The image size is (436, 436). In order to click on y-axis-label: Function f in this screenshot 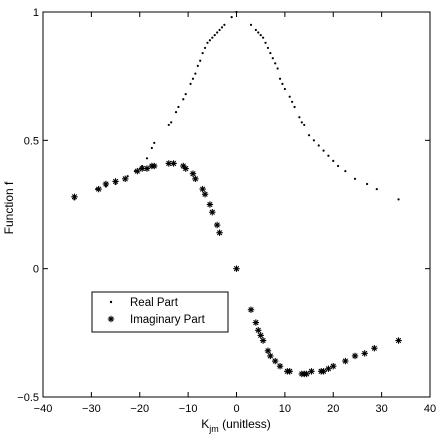, I will do `click(9, 207)`.